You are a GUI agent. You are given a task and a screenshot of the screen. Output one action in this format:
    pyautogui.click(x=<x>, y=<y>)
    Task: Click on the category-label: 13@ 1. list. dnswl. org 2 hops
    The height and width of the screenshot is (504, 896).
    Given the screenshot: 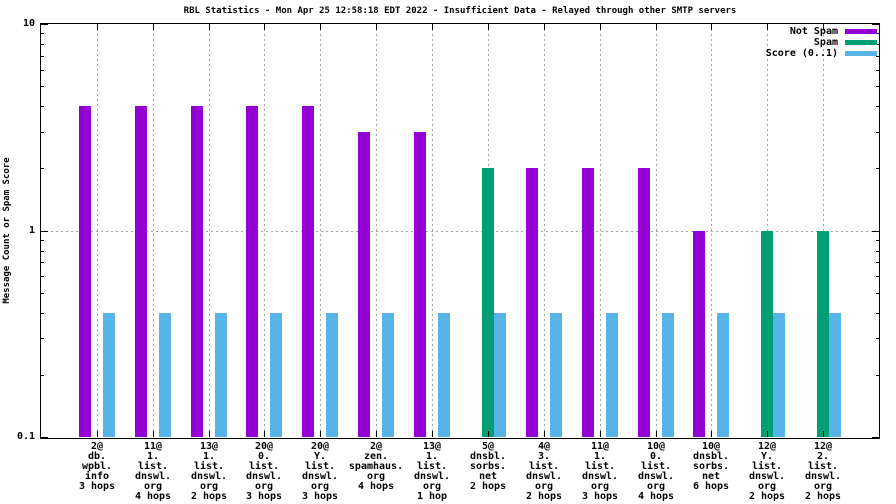 What is the action you would take?
    pyautogui.click(x=209, y=471)
    